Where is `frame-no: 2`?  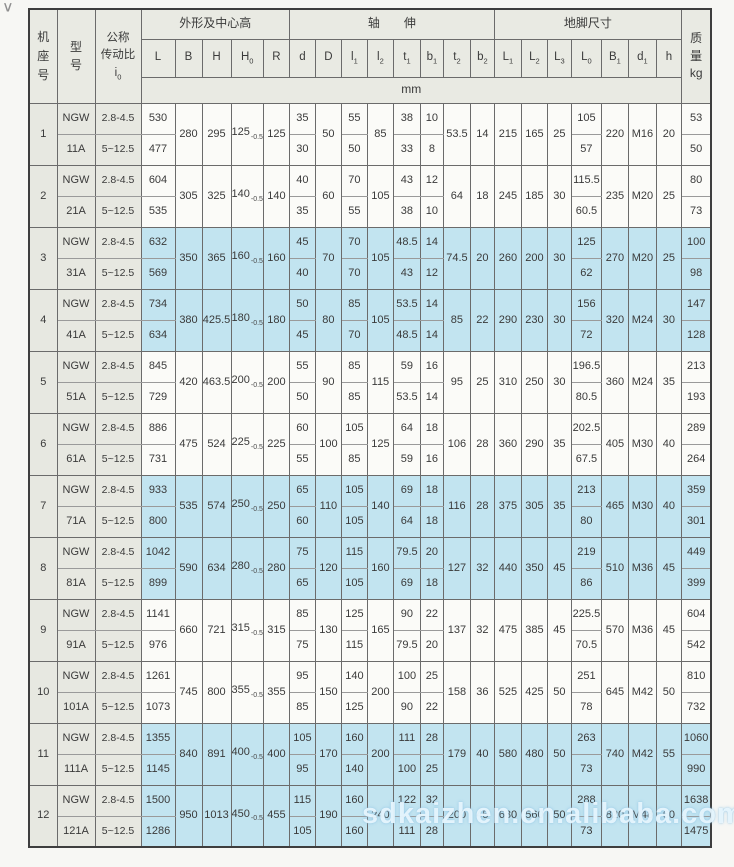 frame-no: 2 is located at coordinates (43, 196).